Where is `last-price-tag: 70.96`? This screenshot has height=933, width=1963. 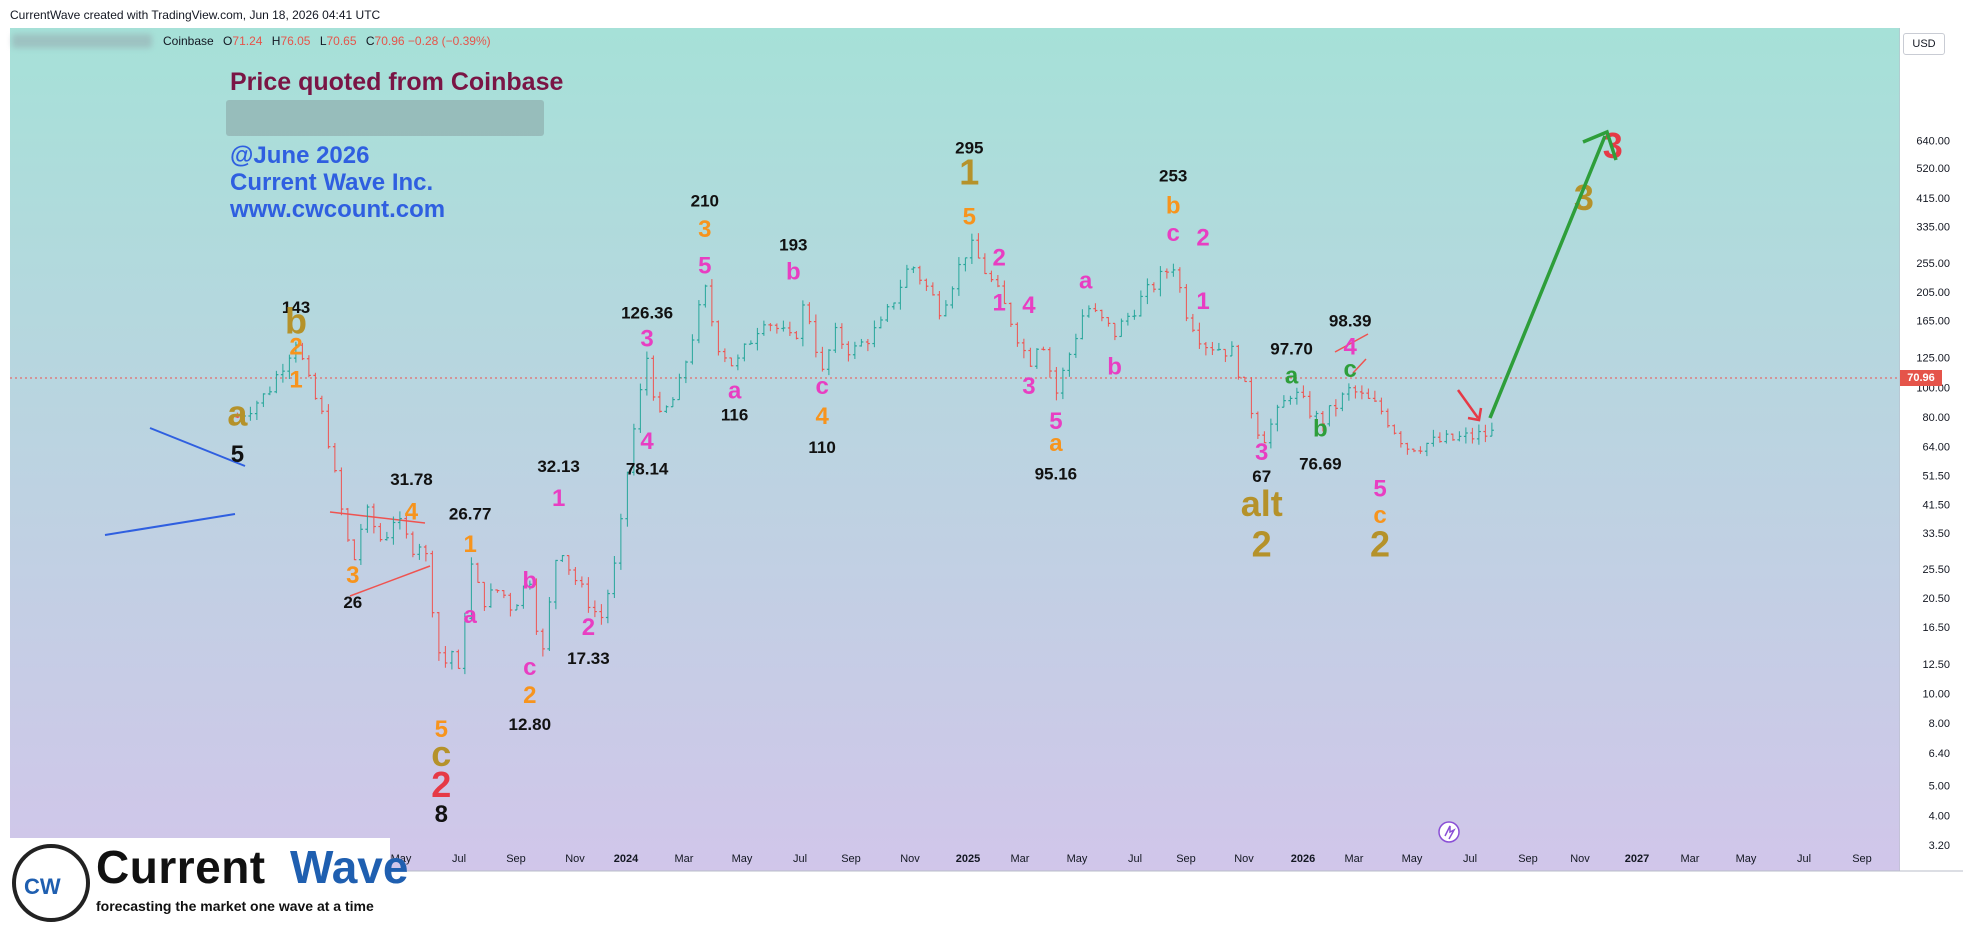
last-price-tag: 70.96 is located at coordinates (1921, 378).